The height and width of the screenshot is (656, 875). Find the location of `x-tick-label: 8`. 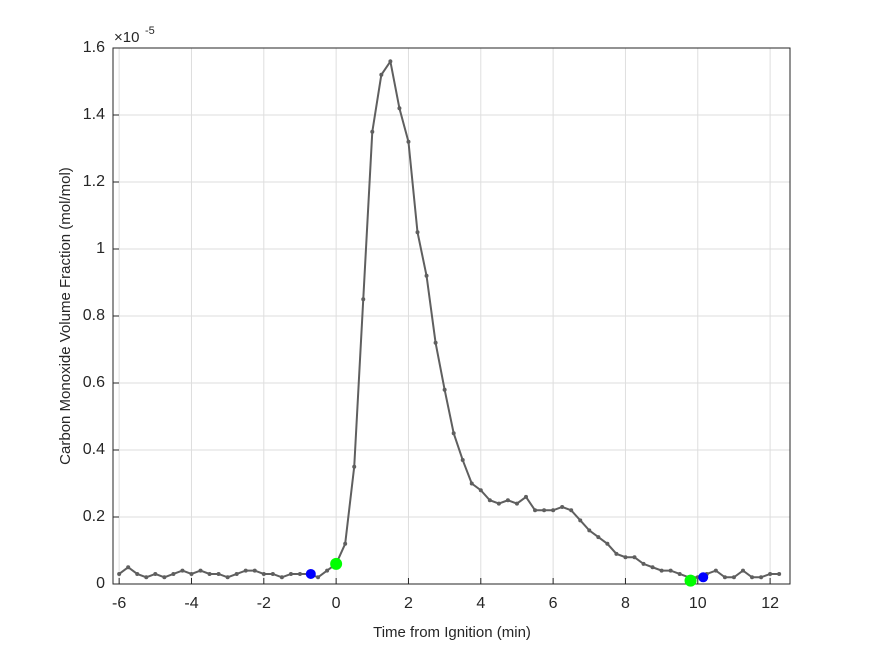

x-tick-label: 8 is located at coordinates (625, 603).